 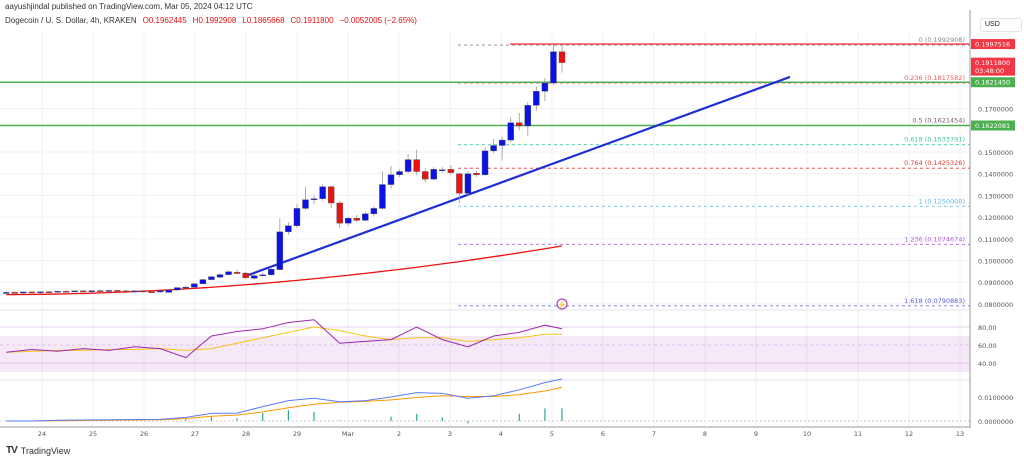 What do you see at coordinates (992, 63) in the screenshot?
I see `price-badge-text: 0.1911800` at bounding box center [992, 63].